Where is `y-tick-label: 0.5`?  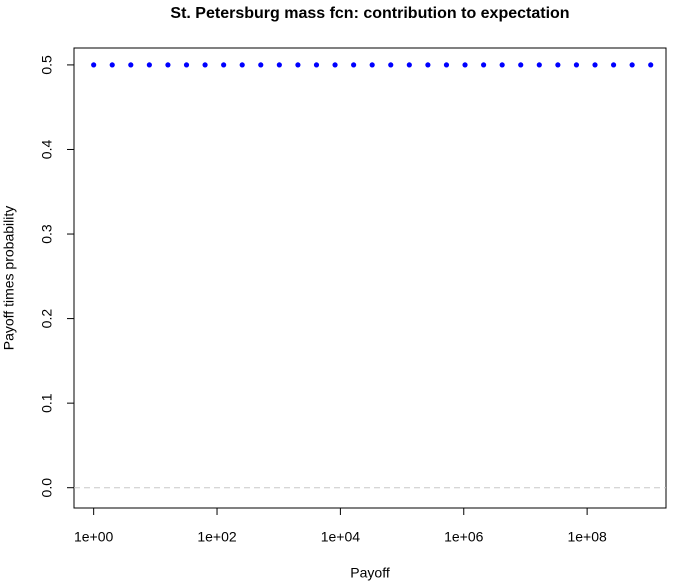
y-tick-label: 0.5 is located at coordinates (47, 65).